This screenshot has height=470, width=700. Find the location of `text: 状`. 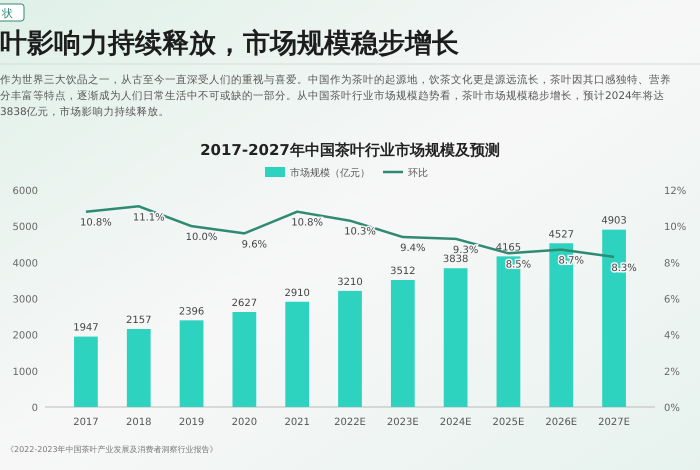

text: 状 is located at coordinates (7, 13).